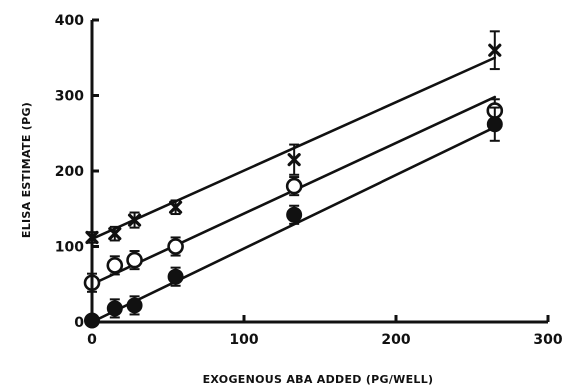 This screenshot has width=563, height=388. I want to click on x-tick-label: 0, so click(92, 340).